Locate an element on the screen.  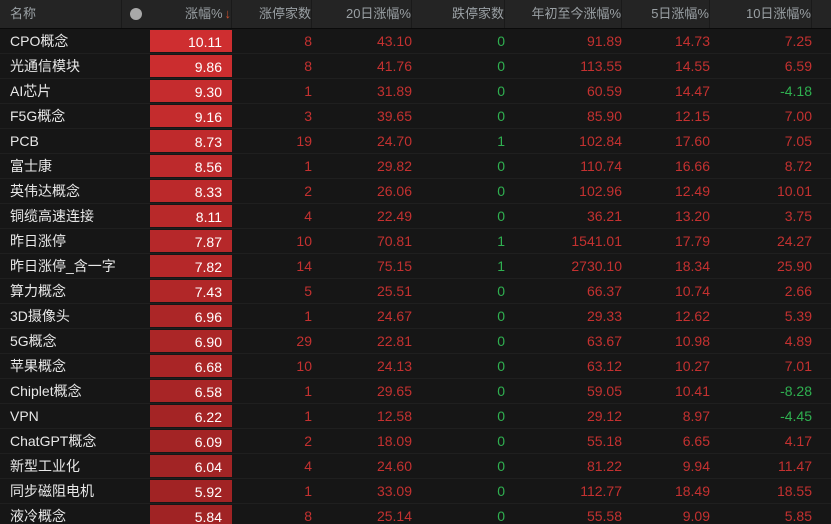
table-row: 算力概念 7.43 5 25.51 0 66.37 10.74 2.66 is located at coordinates (415, 291).